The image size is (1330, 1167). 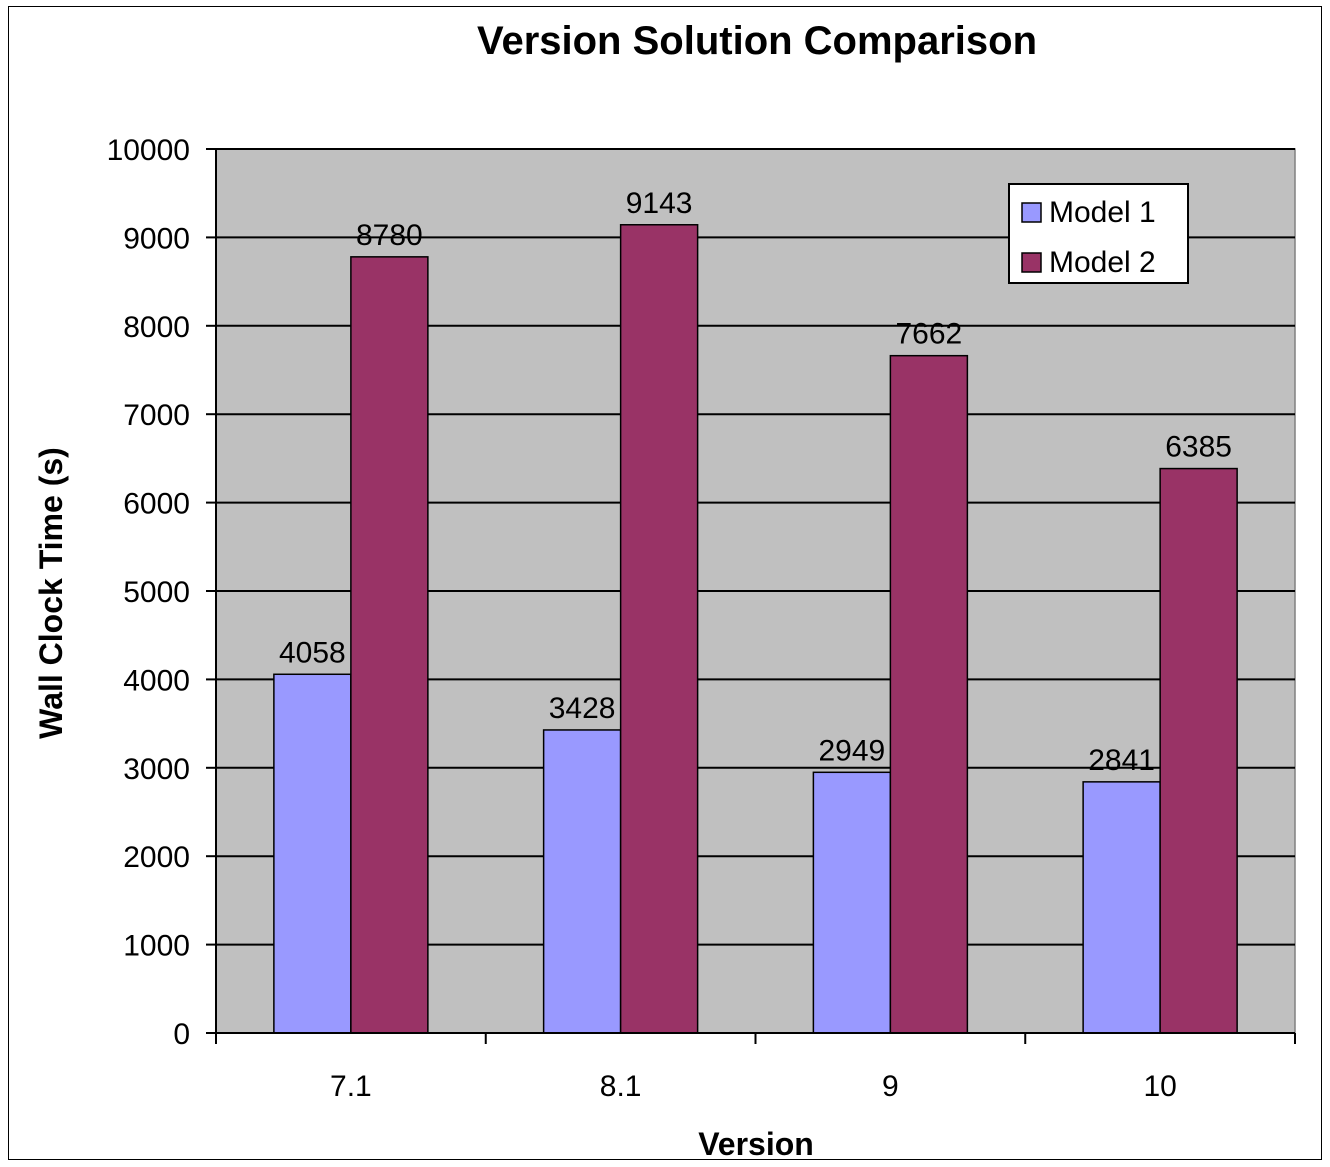 I want to click on x-tick-label: 9, so click(x=890, y=1086).